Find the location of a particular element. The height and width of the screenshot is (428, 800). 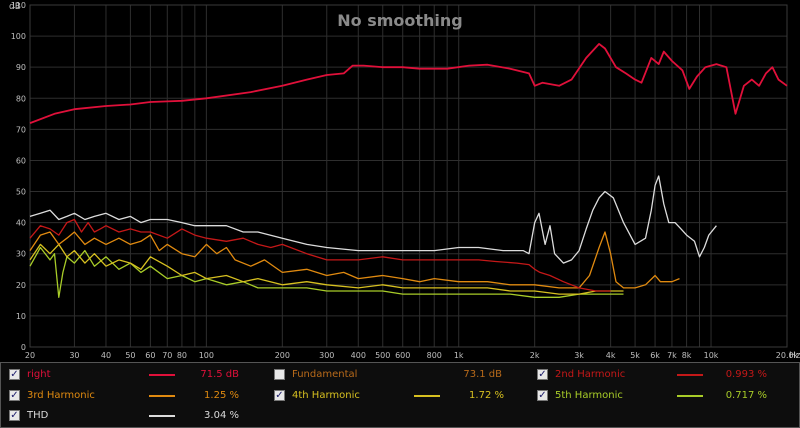

legend-swatch-5th-harmonic is located at coordinates (690, 396).